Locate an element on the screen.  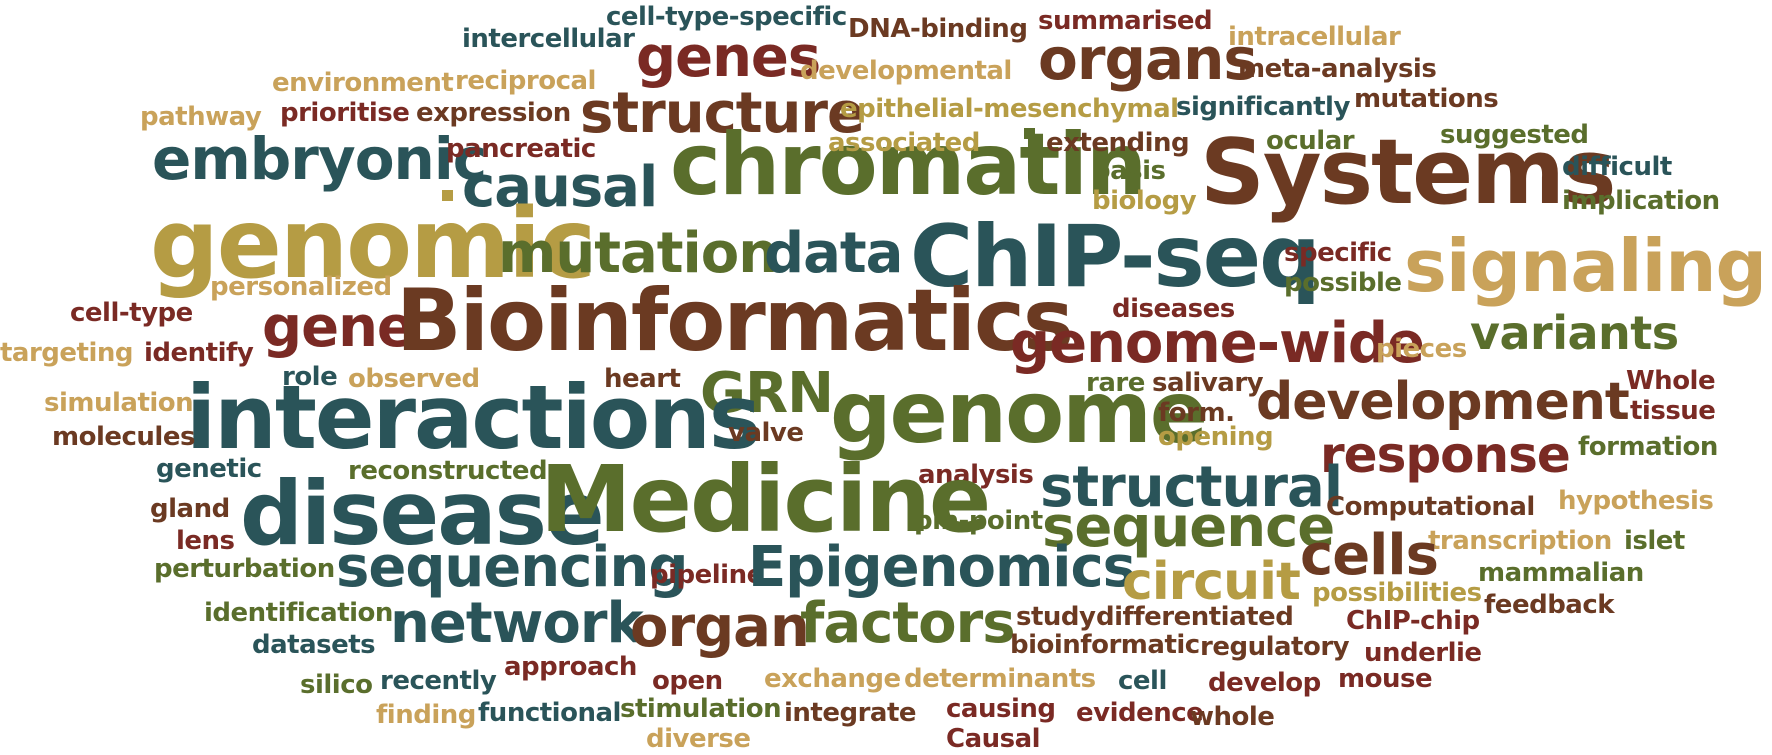
word-heart: heart is located at coordinates (642, 379).